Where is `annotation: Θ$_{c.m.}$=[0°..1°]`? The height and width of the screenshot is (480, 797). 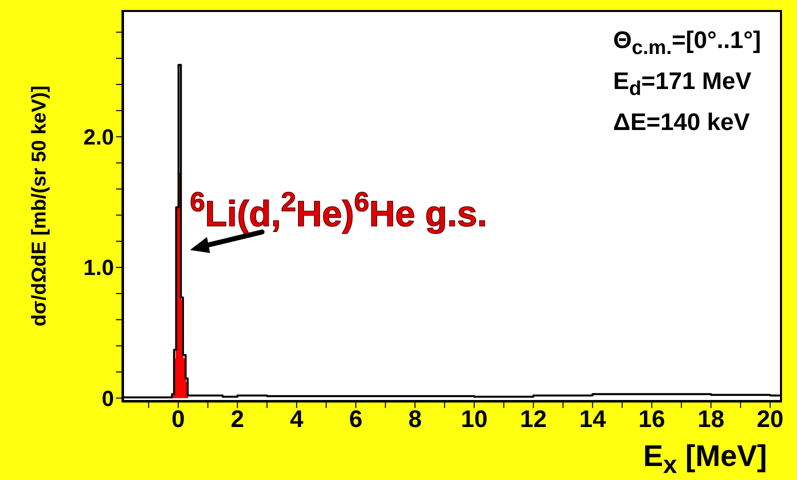
annotation: Θ$_{c.m.}$=[0°..1°] is located at coordinates (687, 43).